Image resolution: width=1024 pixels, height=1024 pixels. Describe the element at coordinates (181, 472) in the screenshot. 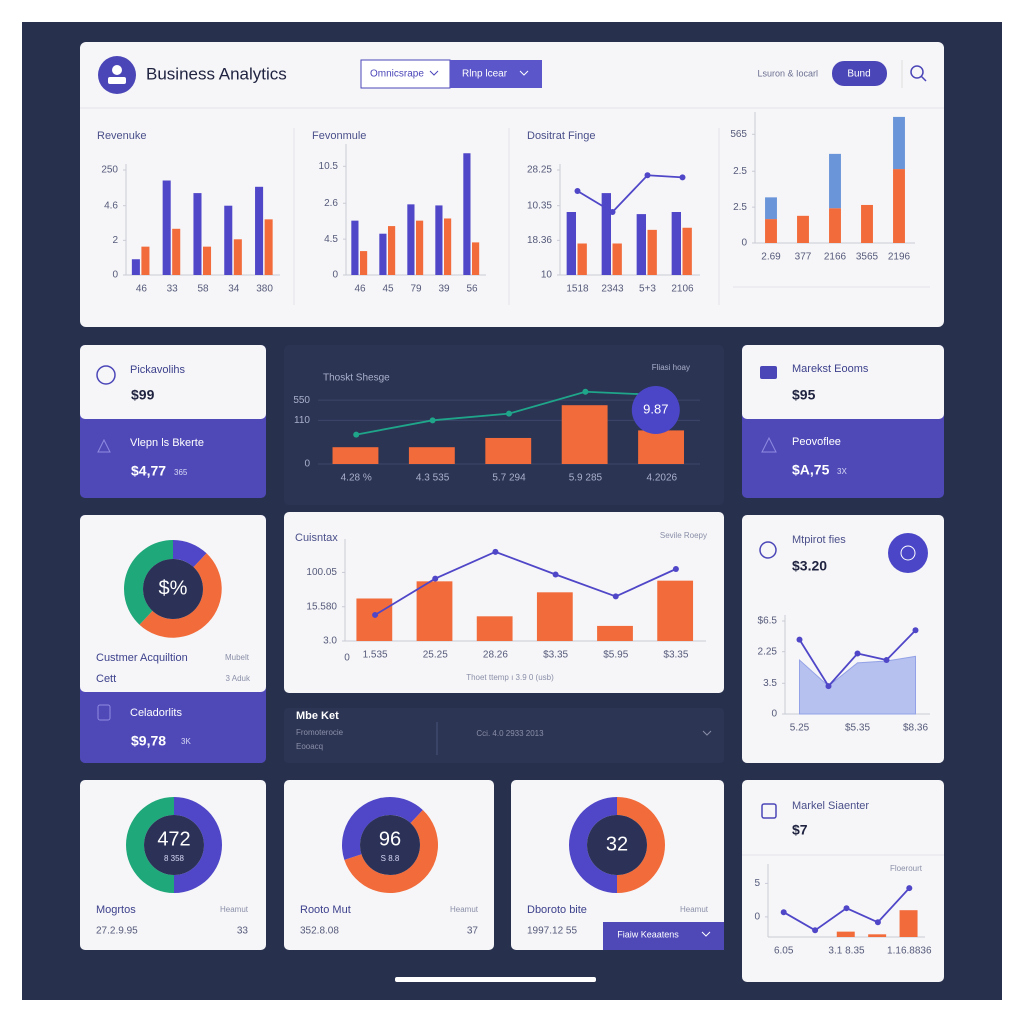

I see `kpi-sub-unit: 365` at that location.